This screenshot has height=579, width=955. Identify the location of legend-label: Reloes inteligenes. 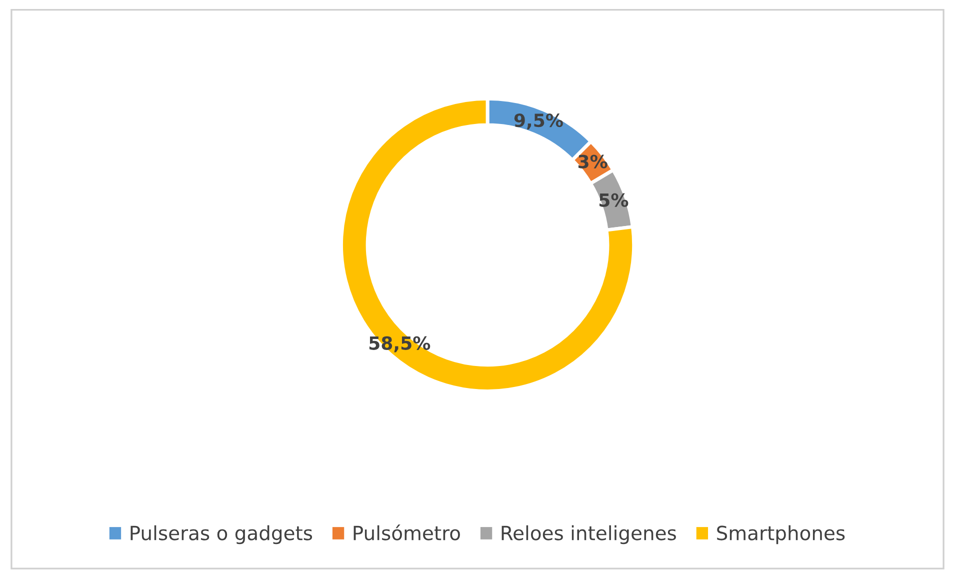
(589, 534).